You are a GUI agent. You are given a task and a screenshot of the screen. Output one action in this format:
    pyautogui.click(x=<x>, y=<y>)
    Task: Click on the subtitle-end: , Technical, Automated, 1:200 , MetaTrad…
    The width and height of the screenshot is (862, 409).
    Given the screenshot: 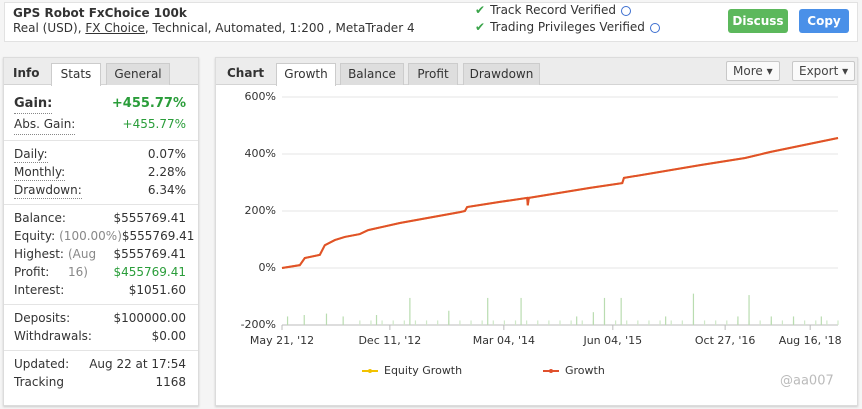 What is the action you would take?
    pyautogui.click(x=279, y=28)
    